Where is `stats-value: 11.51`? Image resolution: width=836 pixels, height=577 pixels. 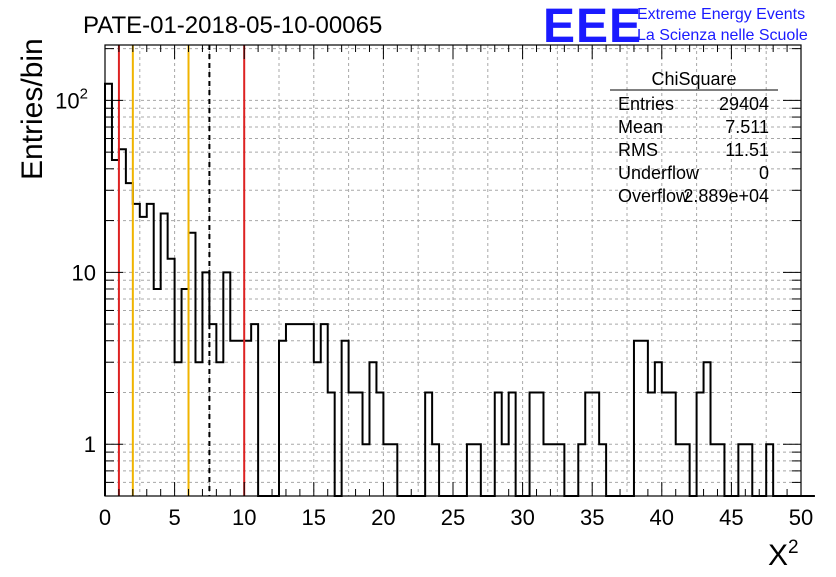 stats-value: 11.51 is located at coordinates (747, 150).